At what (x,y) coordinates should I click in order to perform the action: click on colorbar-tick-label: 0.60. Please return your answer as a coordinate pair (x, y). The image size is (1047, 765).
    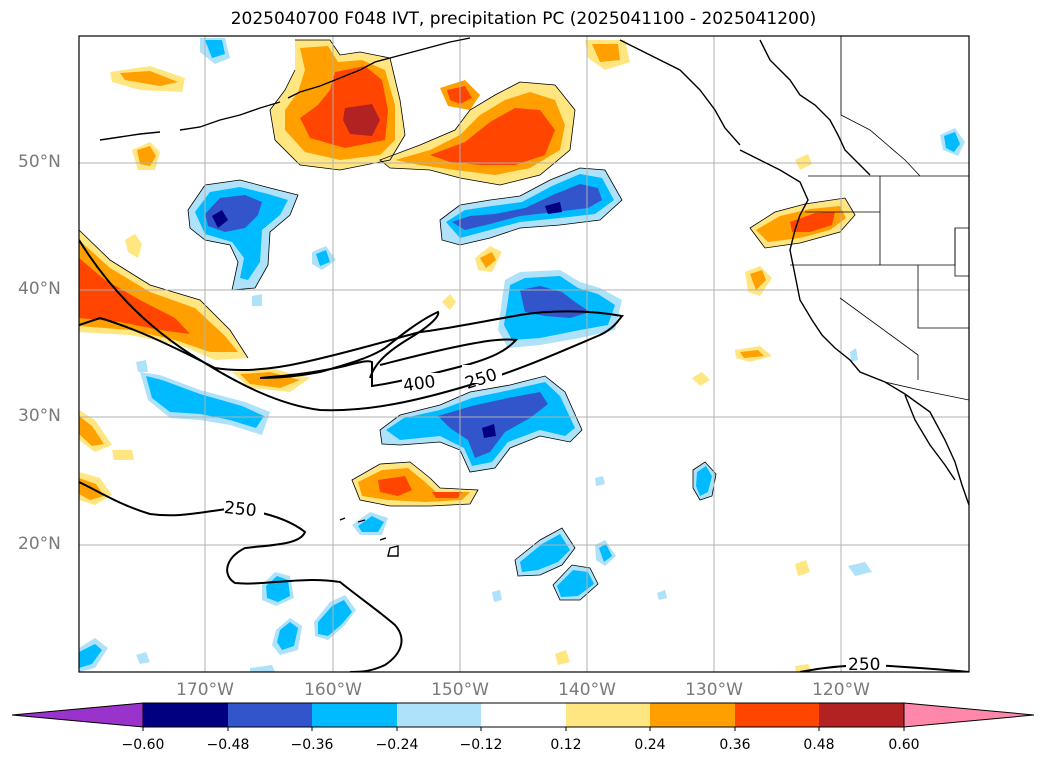
    Looking at the image, I should click on (904, 745).